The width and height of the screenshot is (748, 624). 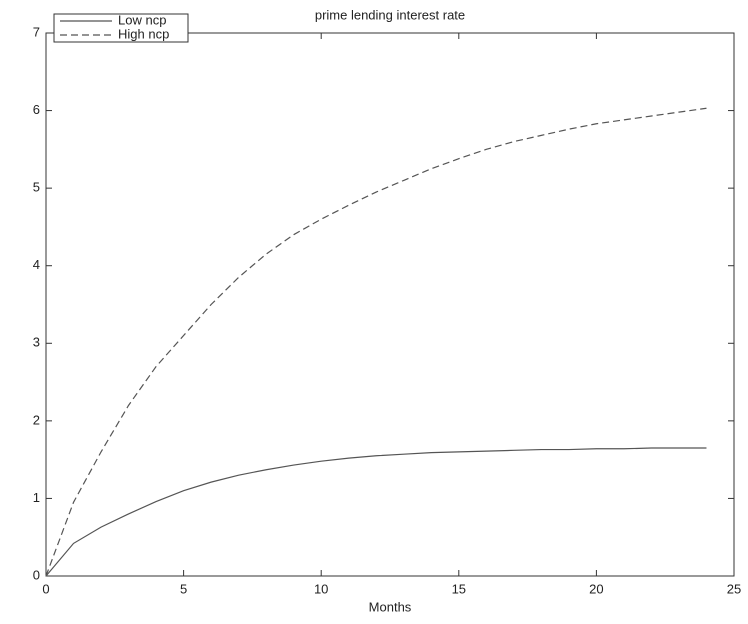 What do you see at coordinates (459, 588) in the screenshot?
I see `x-tick-label: 15` at bounding box center [459, 588].